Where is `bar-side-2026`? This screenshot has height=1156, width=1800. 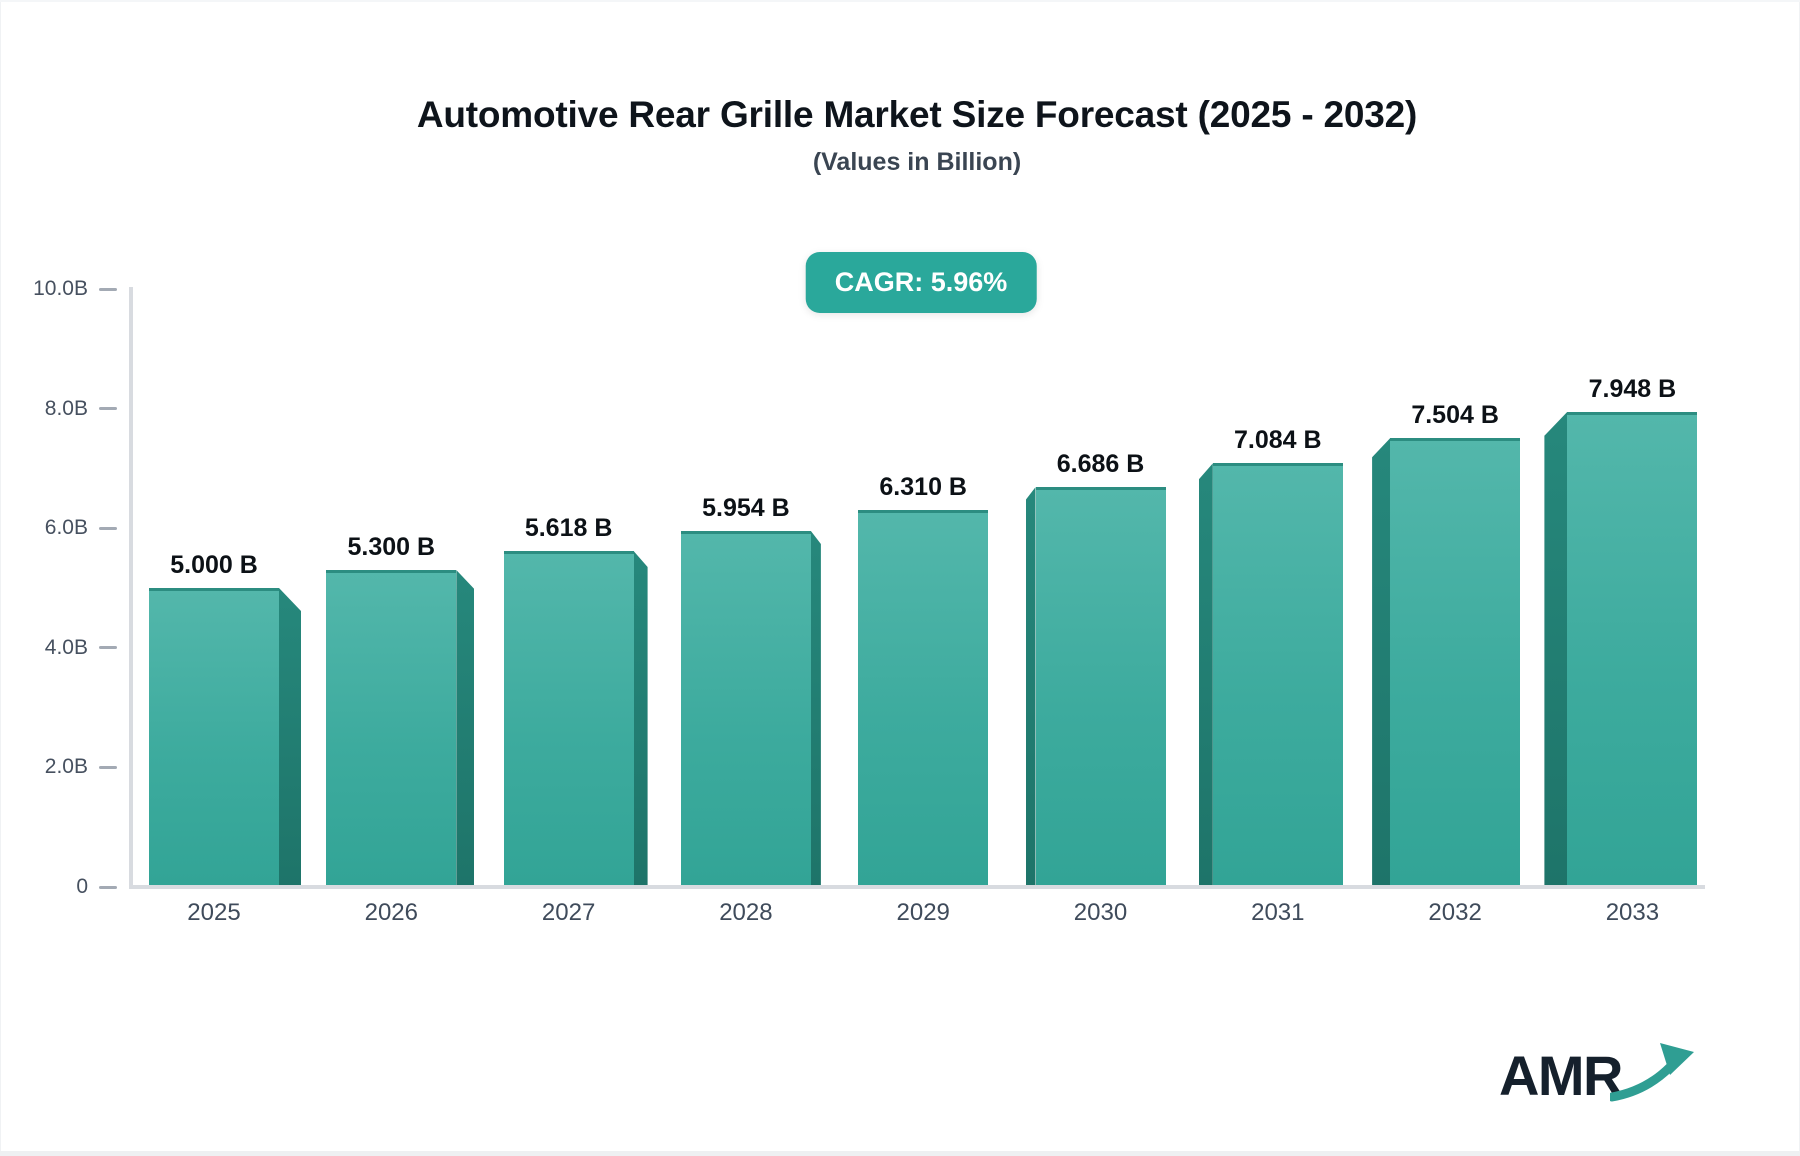 bar-side-2026 is located at coordinates (465, 728).